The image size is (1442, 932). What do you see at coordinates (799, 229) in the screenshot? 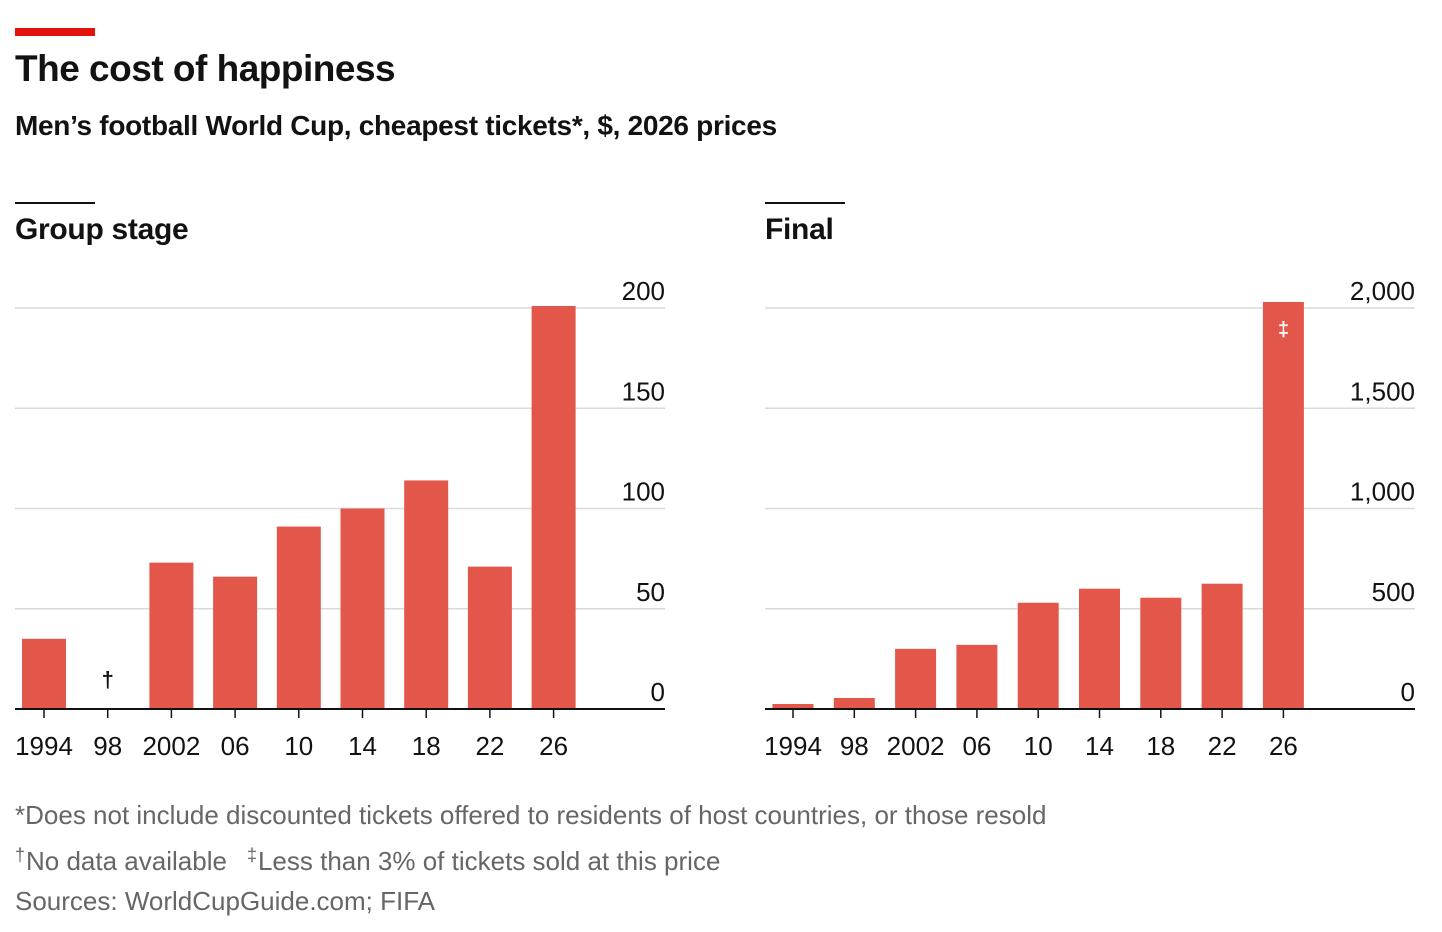
I see `panel-title: Final` at bounding box center [799, 229].